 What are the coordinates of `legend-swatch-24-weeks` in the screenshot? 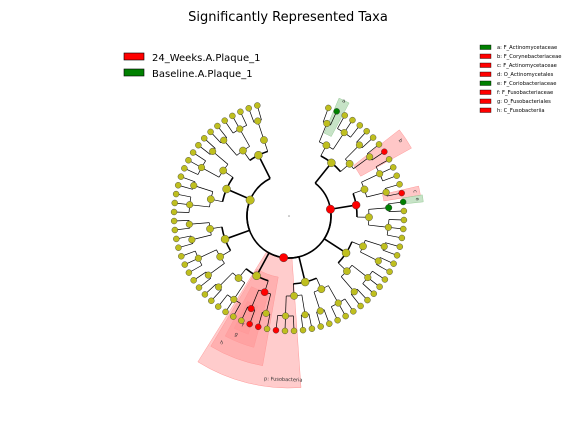 It's located at (134, 56).